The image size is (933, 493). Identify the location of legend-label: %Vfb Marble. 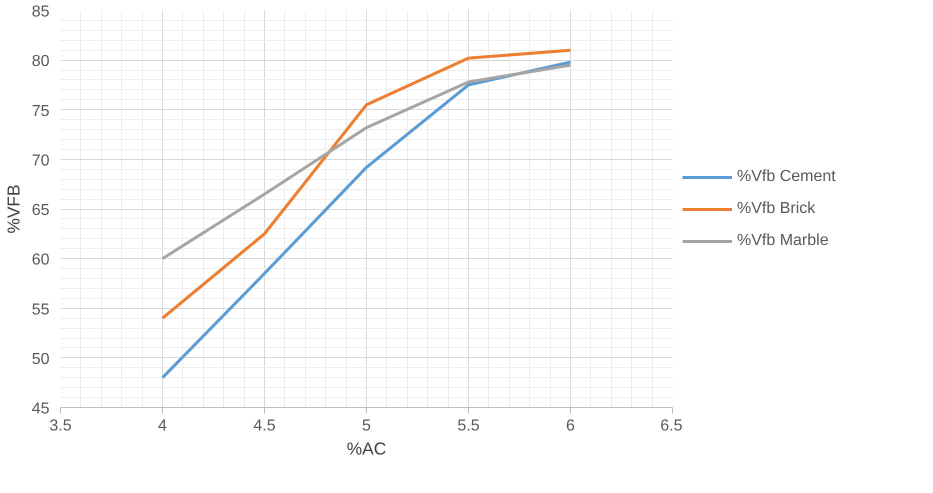
(783, 241).